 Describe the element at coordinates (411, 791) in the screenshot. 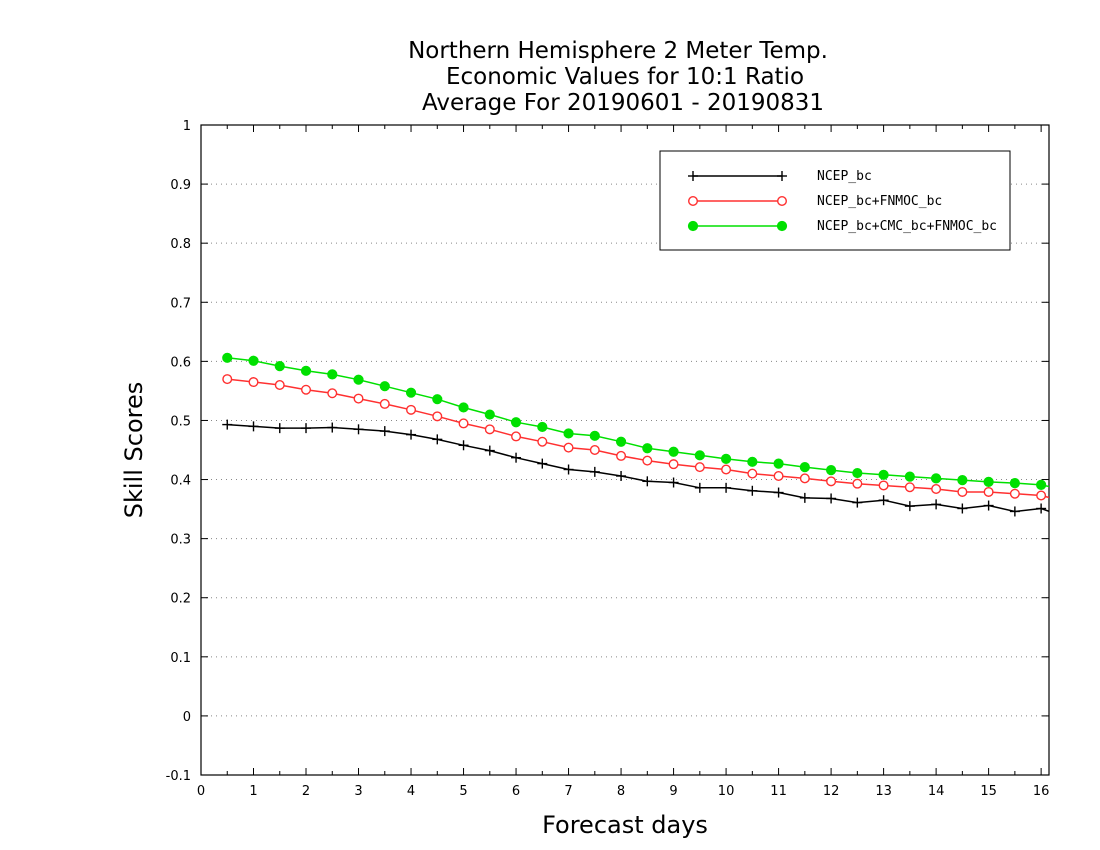

I see `x-tick-label: 4` at that location.